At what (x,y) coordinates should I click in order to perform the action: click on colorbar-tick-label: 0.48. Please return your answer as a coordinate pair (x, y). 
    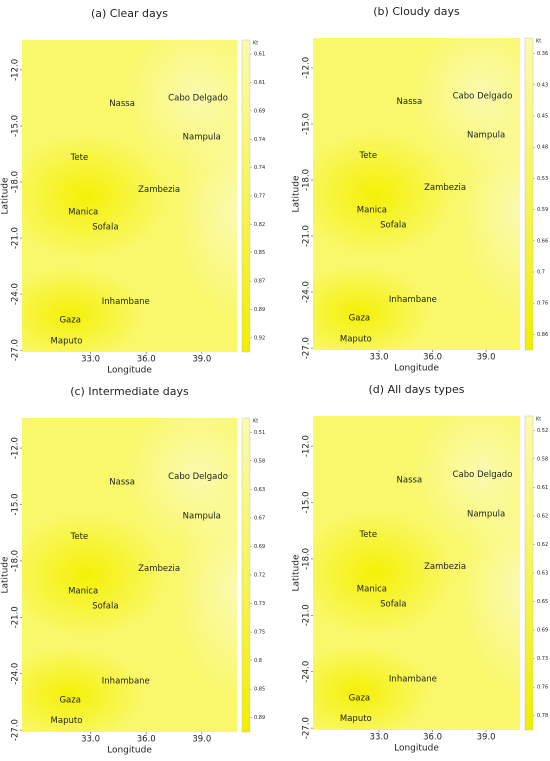
    Looking at the image, I should click on (542, 148).